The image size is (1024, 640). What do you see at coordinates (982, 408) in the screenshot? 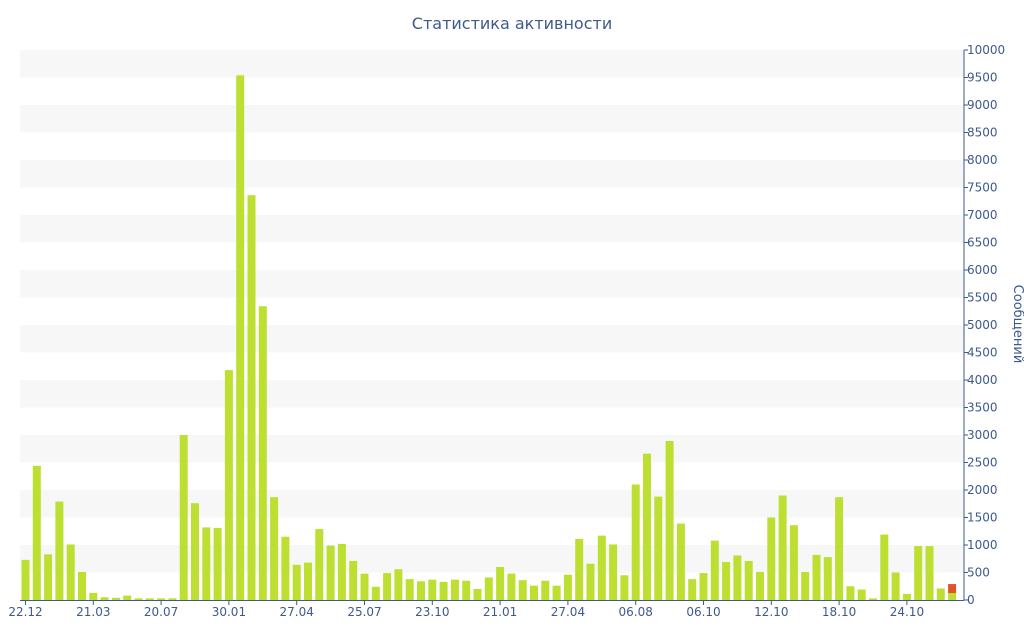
I see `y-tick-label: 3500` at bounding box center [982, 408].